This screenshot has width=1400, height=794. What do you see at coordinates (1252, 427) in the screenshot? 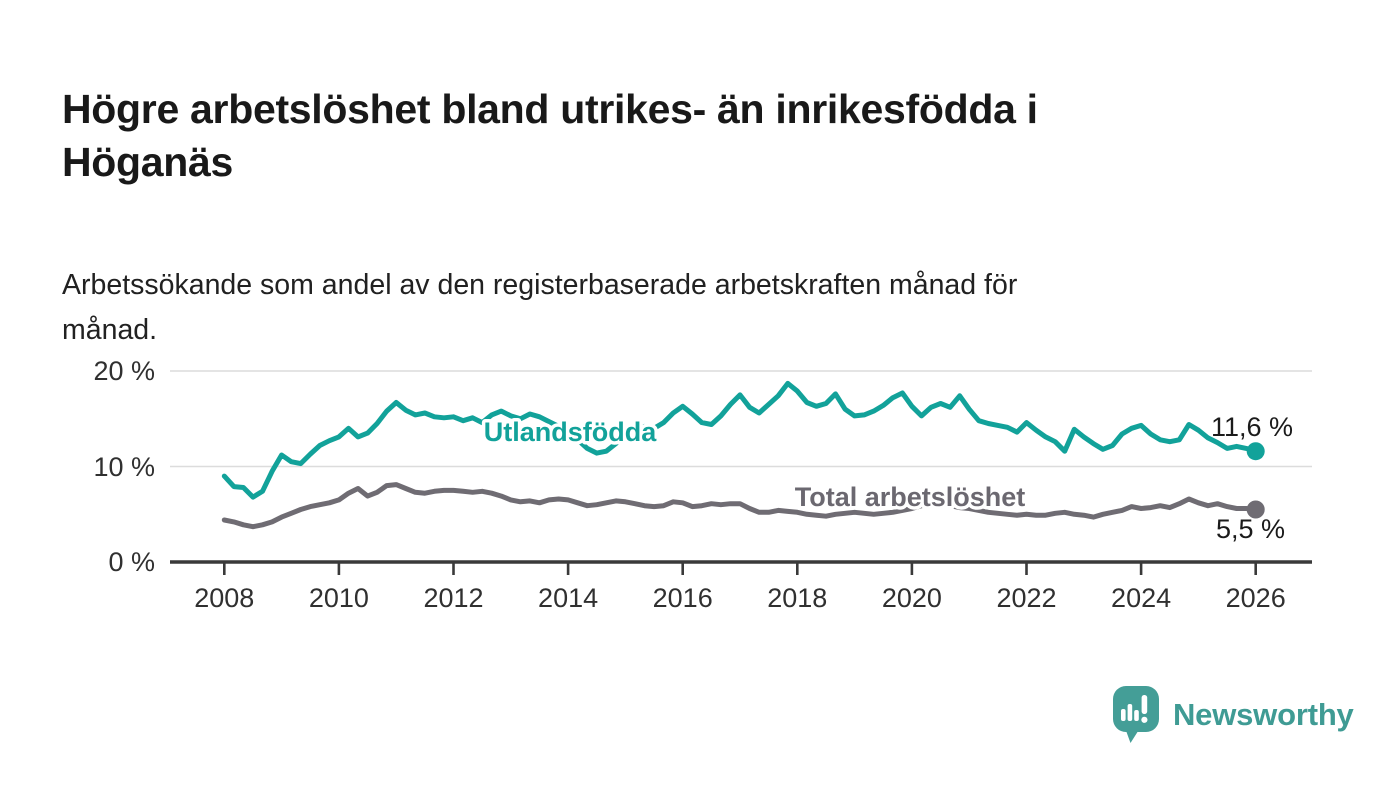
I see `end-value-label-utlandsfodda: 11,6 %` at bounding box center [1252, 427].